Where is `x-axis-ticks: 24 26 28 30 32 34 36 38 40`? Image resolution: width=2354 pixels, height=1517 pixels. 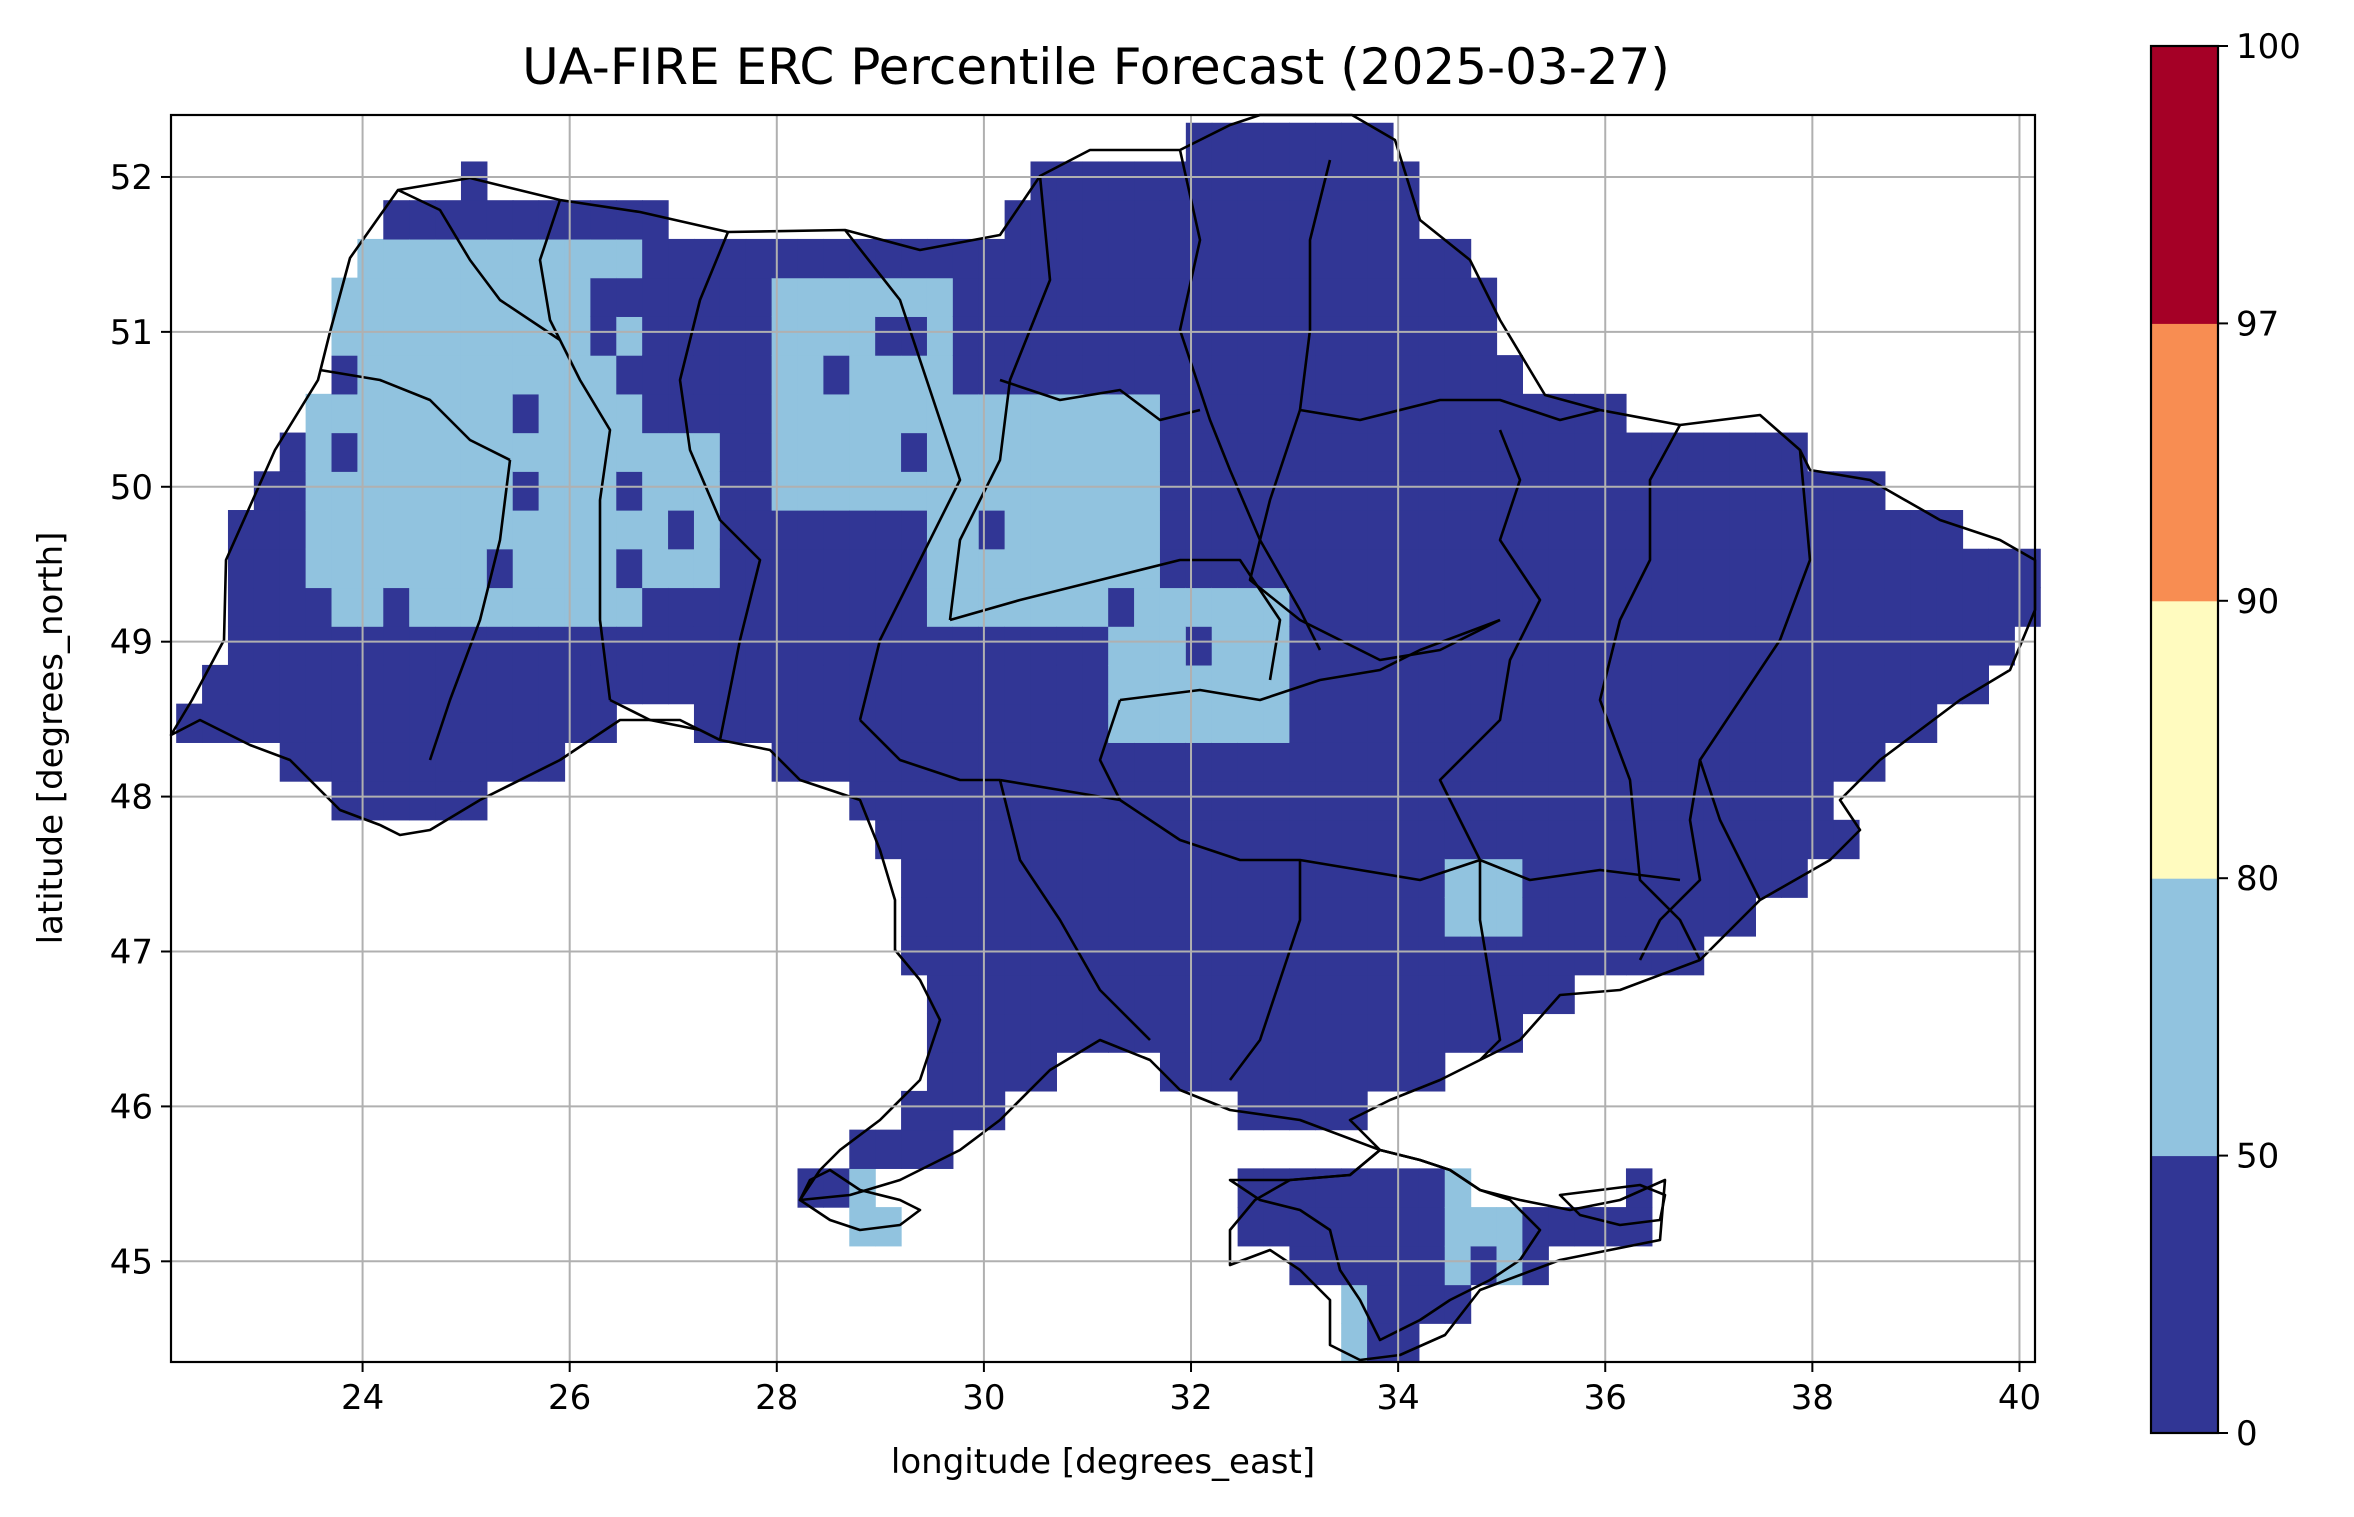 x-axis-ticks: 24 26 28 30 32 34 36 38 40 is located at coordinates (1191, 1390).